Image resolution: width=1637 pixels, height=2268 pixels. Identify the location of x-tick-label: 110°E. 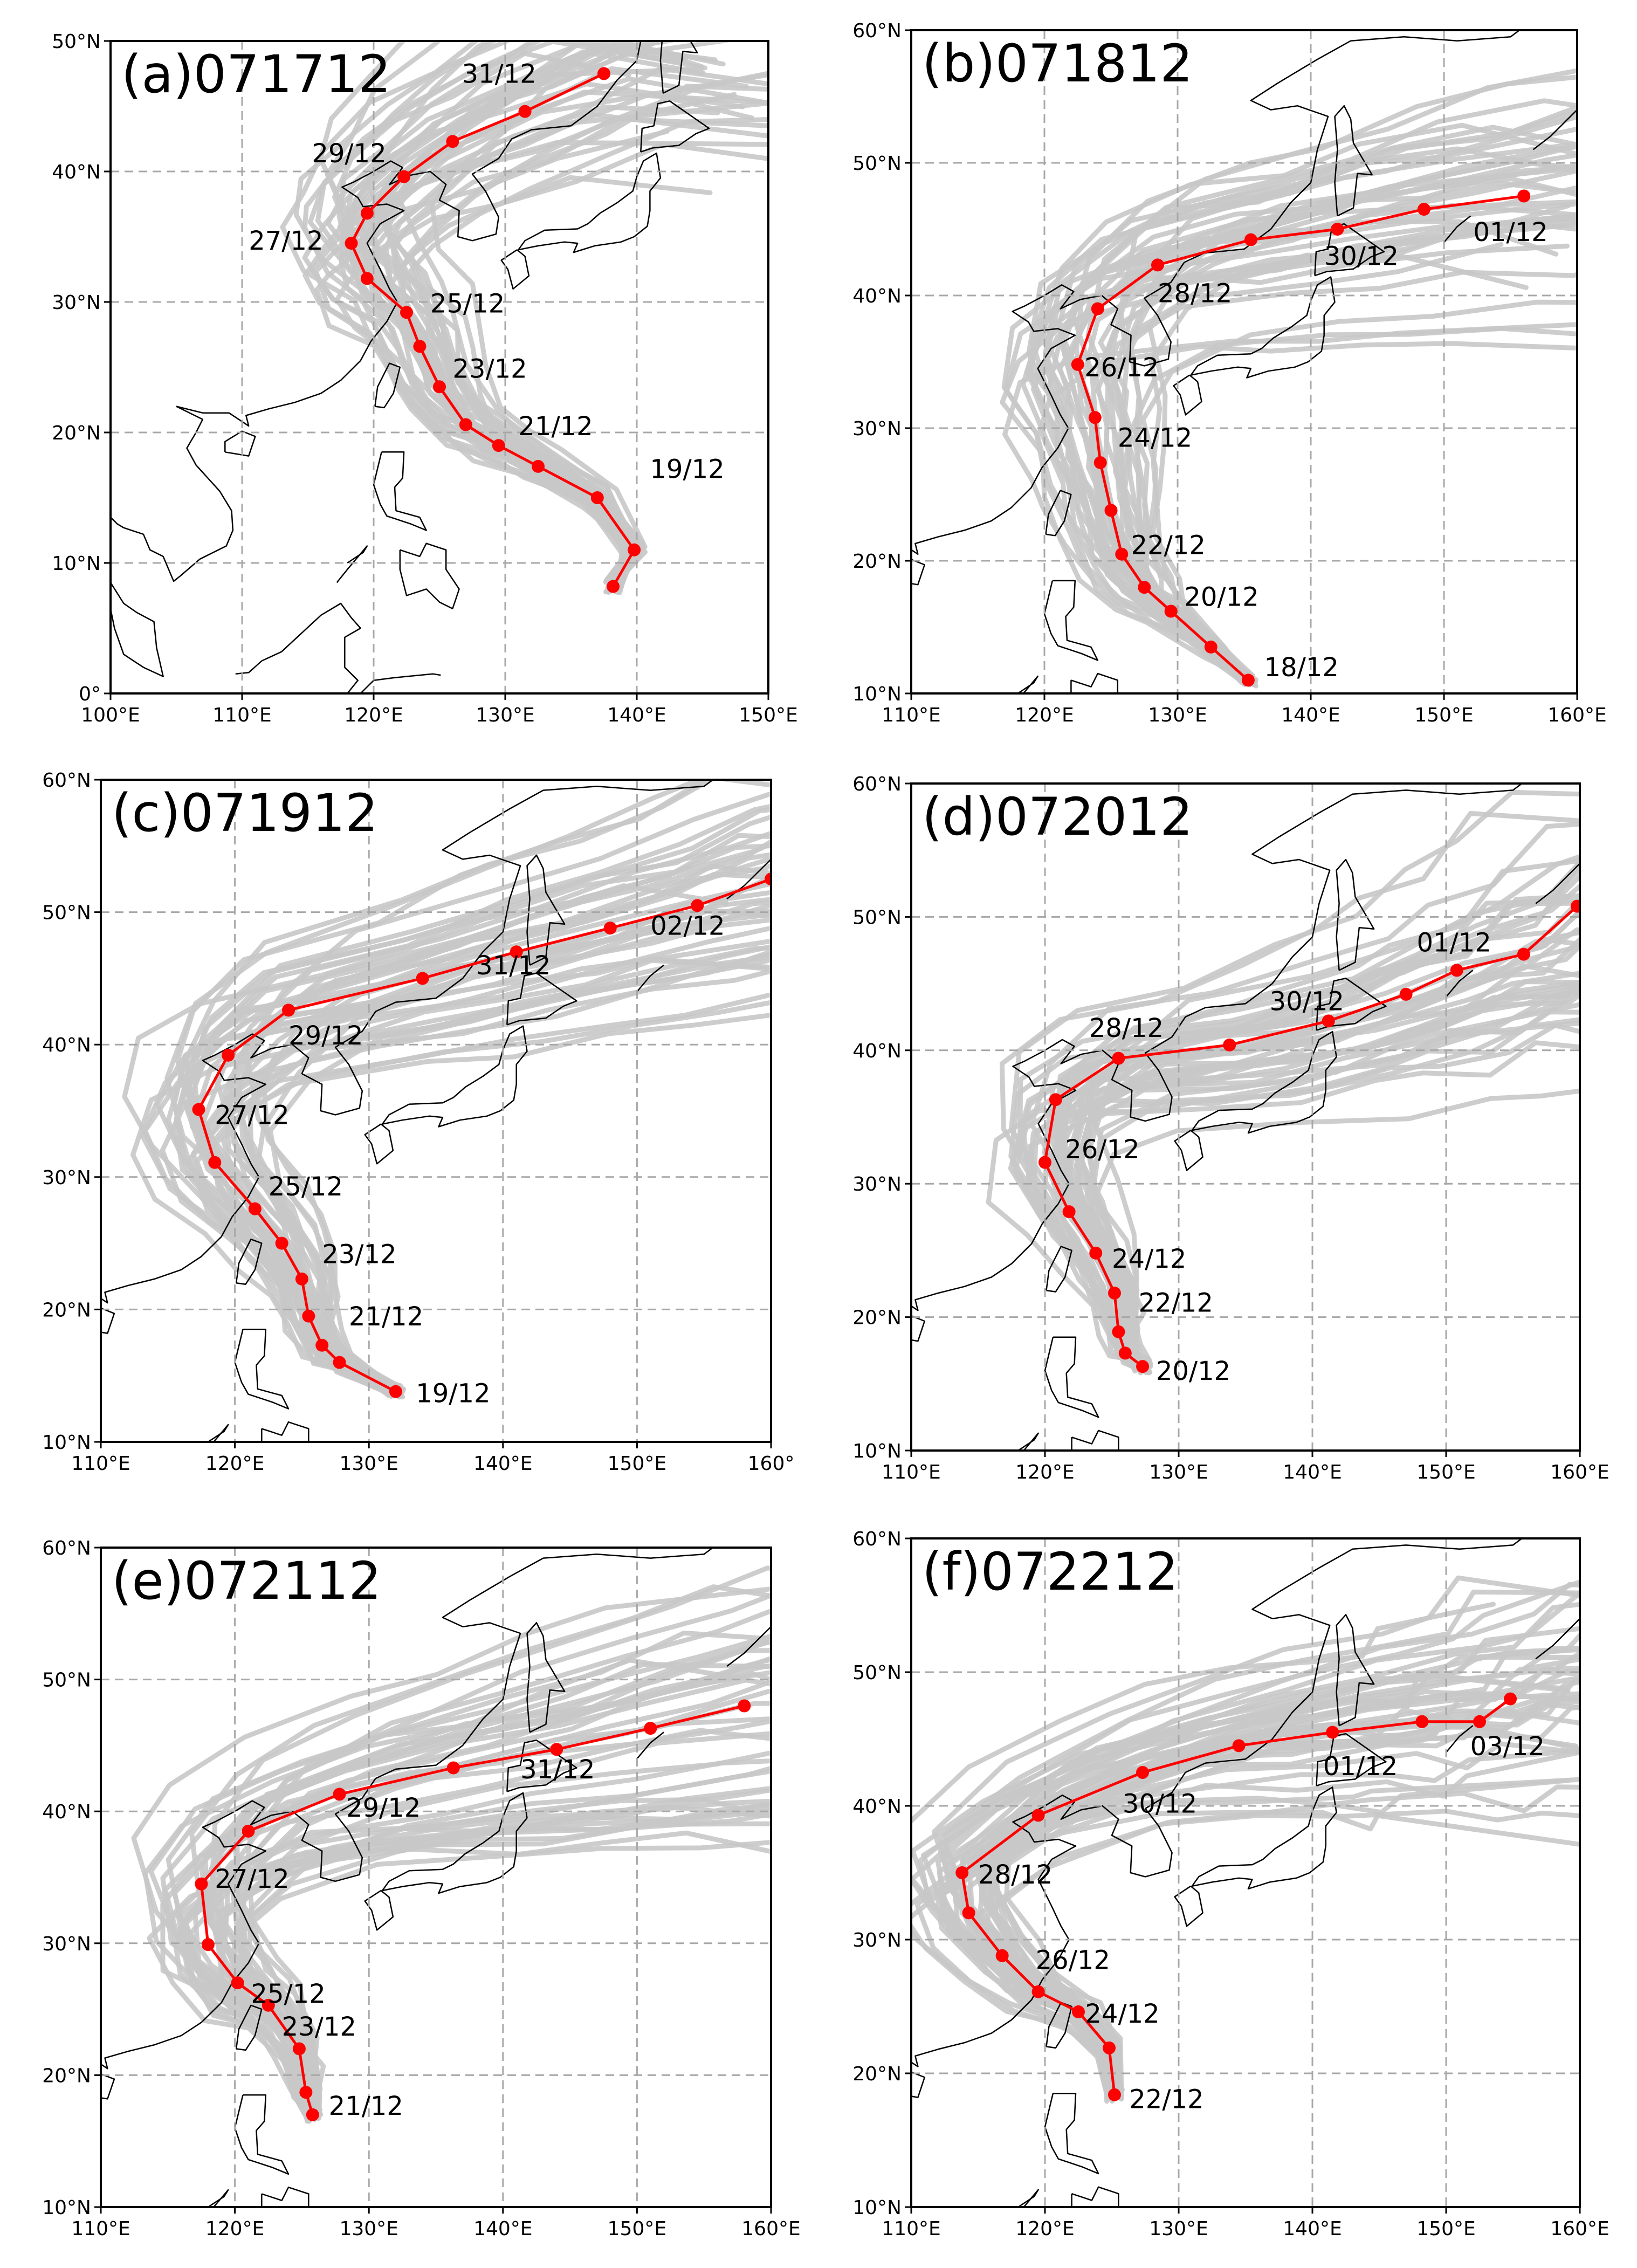
(911, 1472).